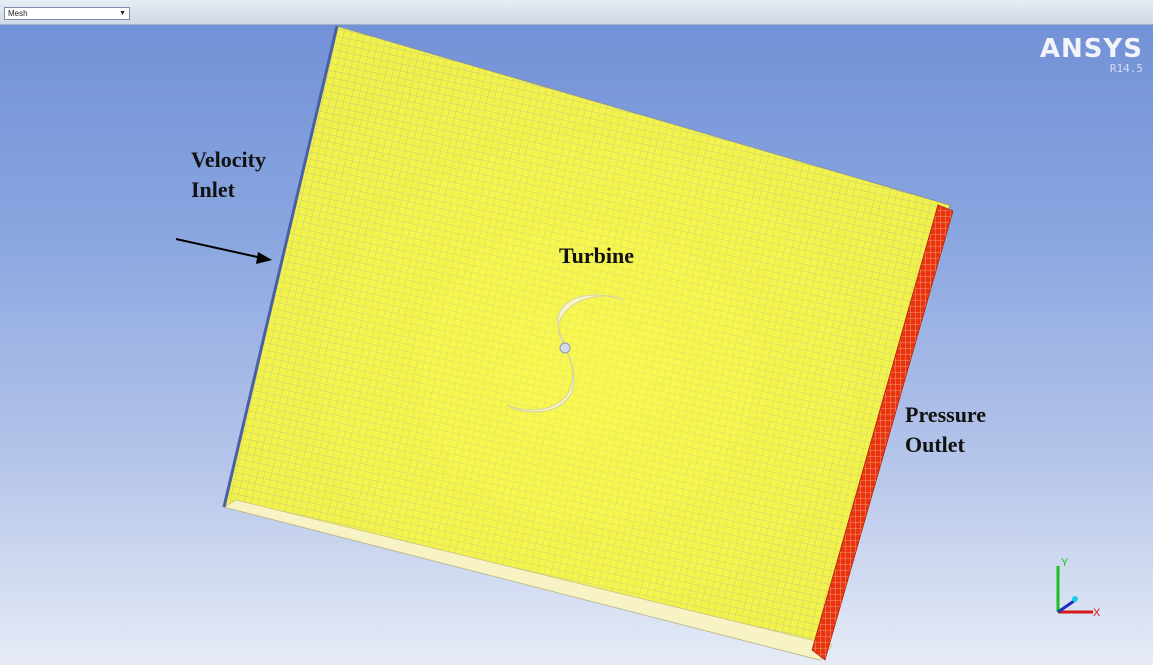 The image size is (1153, 665). Describe the element at coordinates (1091, 49) in the screenshot. I see `logo-brand: ANSYS` at that location.